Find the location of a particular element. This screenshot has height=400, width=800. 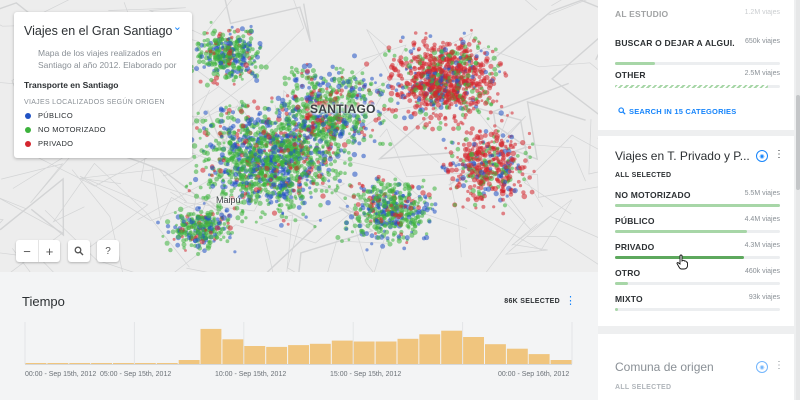

category-row: BUSCAR O DEJAR A ALGUI... 650k viajes is located at coordinates (697, 51).